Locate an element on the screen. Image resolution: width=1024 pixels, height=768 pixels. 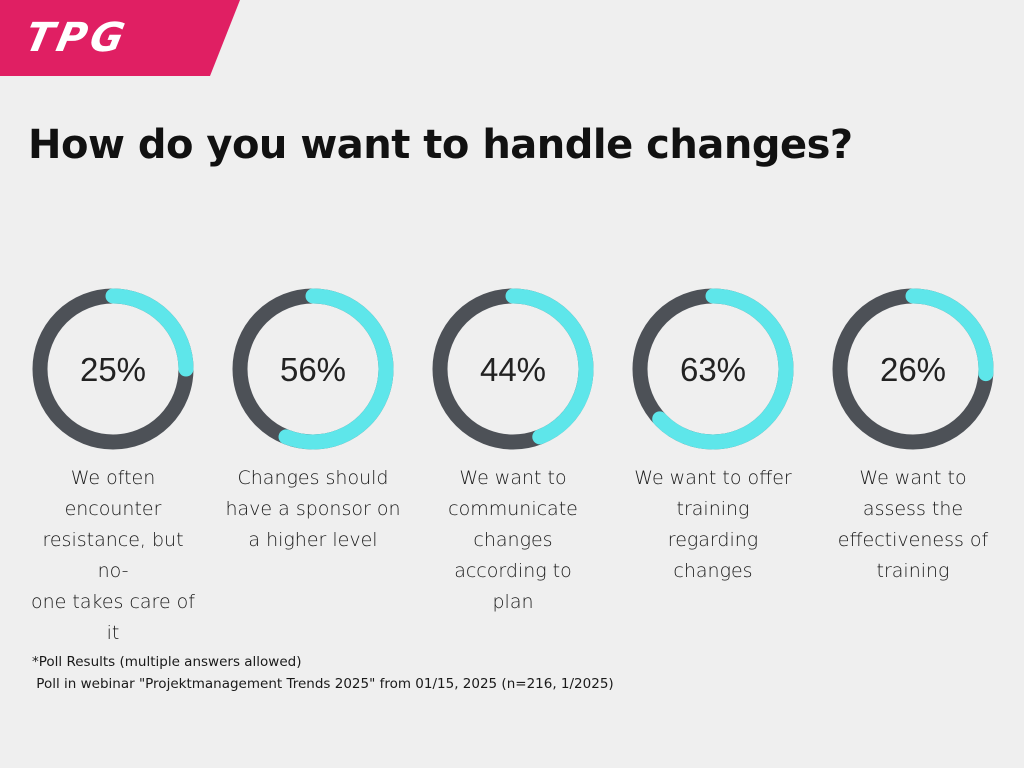
donut-value-label: 44% is located at coordinates (513, 369).